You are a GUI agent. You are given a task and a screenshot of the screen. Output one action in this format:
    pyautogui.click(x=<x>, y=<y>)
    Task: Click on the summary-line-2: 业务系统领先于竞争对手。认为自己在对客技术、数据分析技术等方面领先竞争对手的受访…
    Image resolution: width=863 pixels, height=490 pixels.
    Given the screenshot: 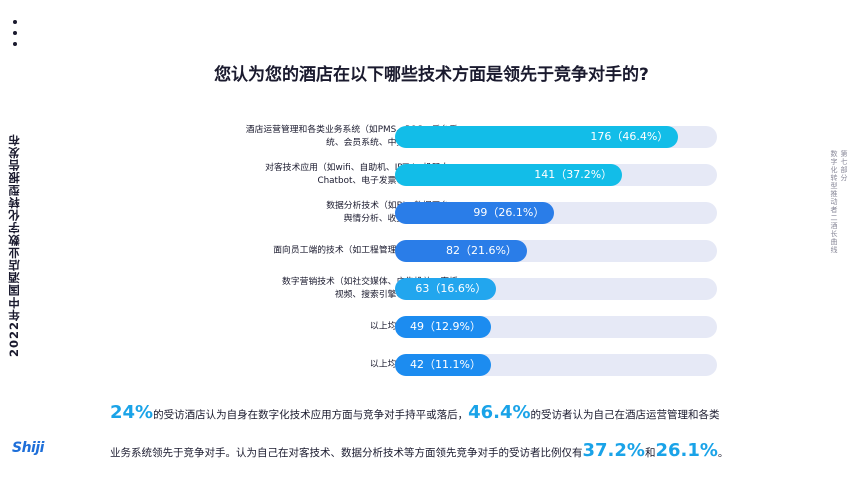 What is the action you would take?
    pyautogui.click(x=435, y=451)
    